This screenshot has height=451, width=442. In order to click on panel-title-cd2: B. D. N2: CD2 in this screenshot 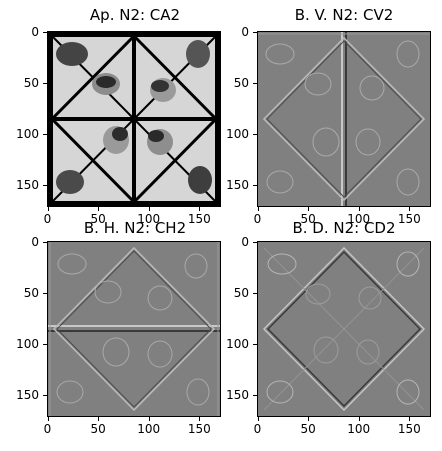, I will do `click(344, 228)`.